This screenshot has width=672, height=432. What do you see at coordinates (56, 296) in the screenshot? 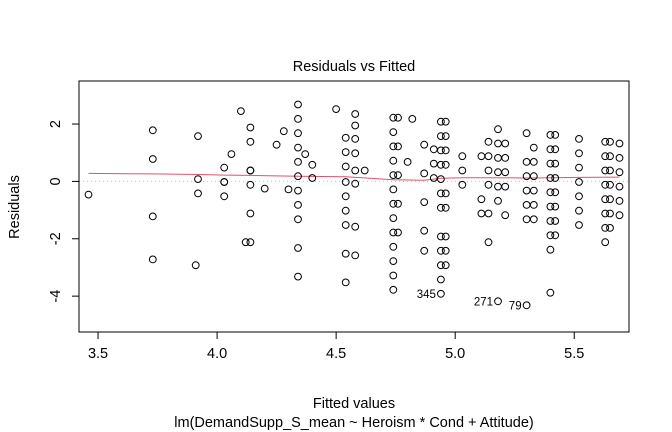
I see `y-tick-label: -4` at bounding box center [56, 296].